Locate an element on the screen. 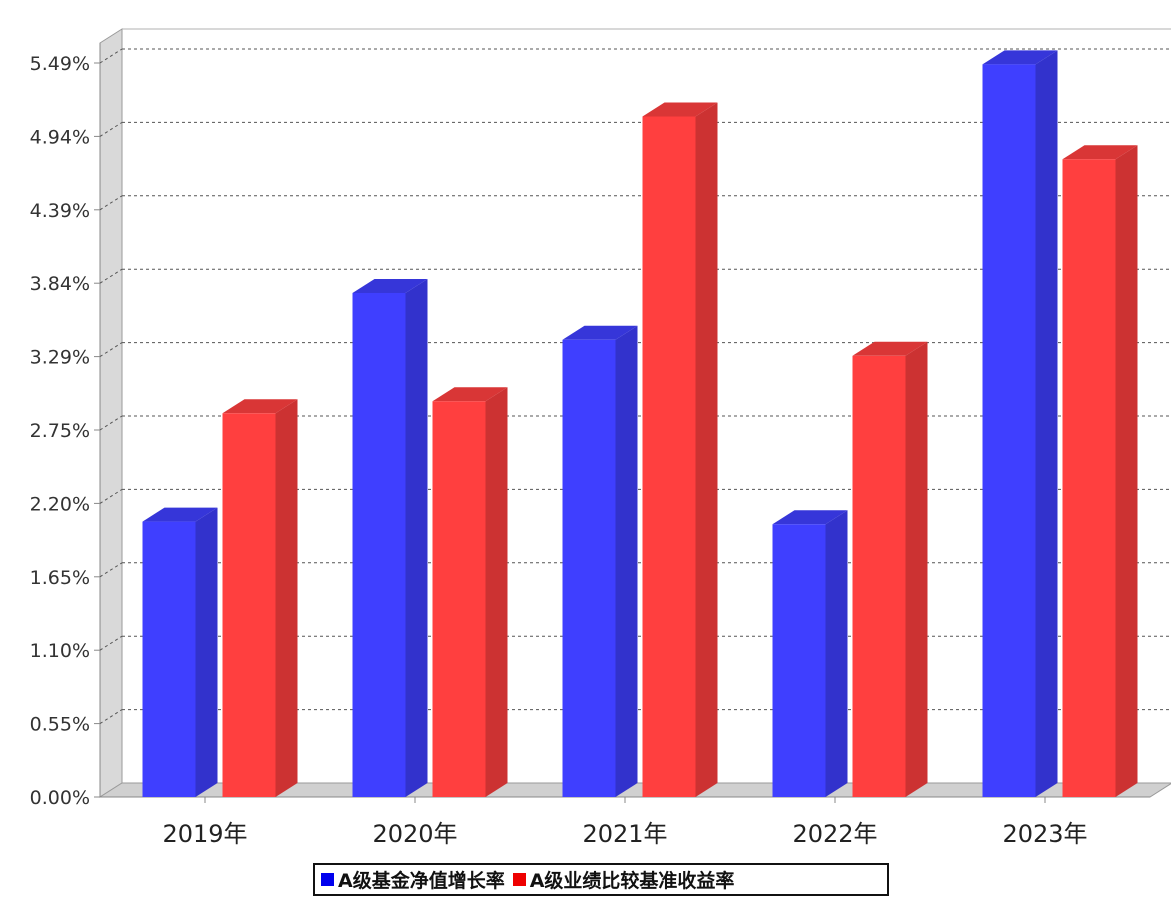 The height and width of the screenshot is (897, 1171). bar-2-2022年 is located at coordinates (890, 569).